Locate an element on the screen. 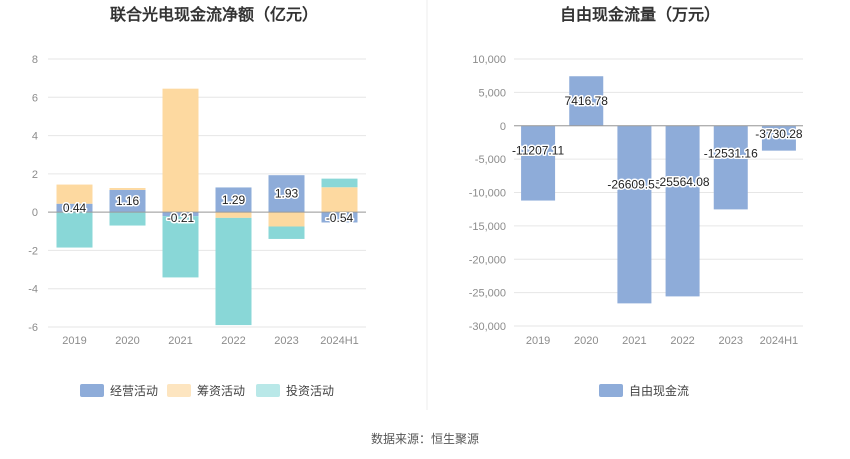 This screenshot has width=850, height=459. right-y-tick-label: 5,000 is located at coordinates (492, 93).